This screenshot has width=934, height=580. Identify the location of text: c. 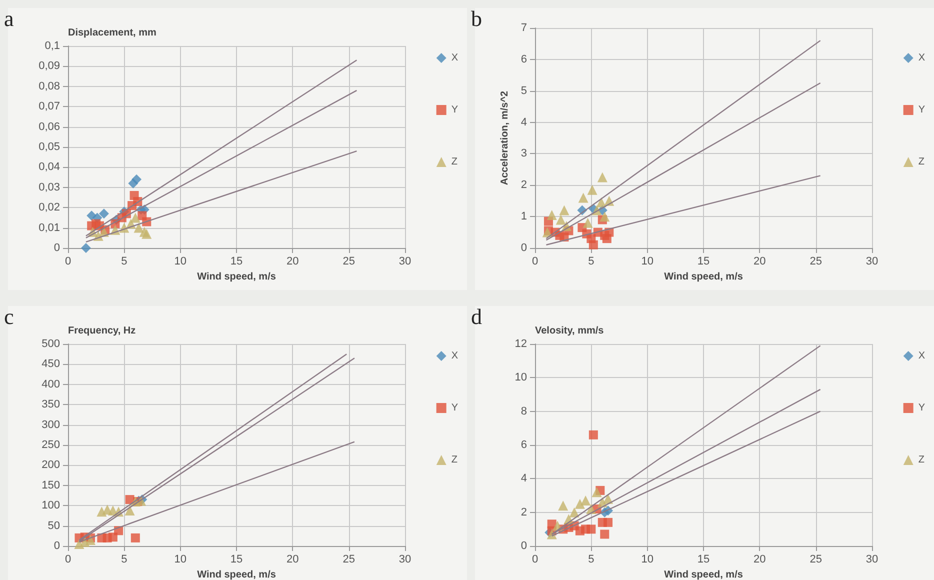
(9, 317).